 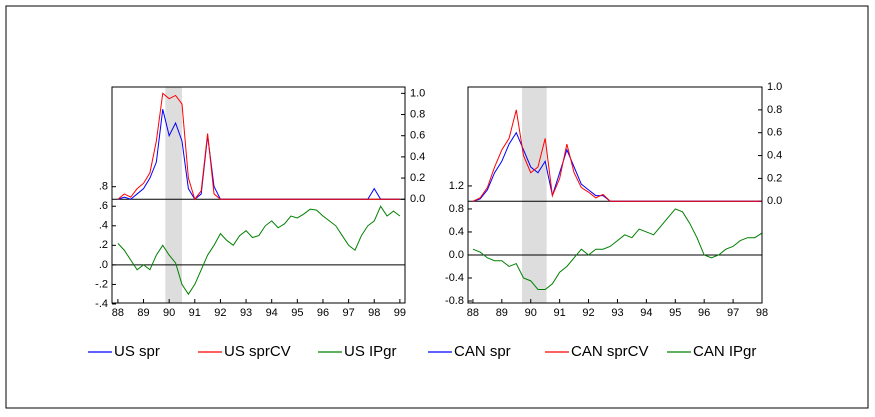 I want to click on y-tick-label: .4, so click(x=103, y=226).